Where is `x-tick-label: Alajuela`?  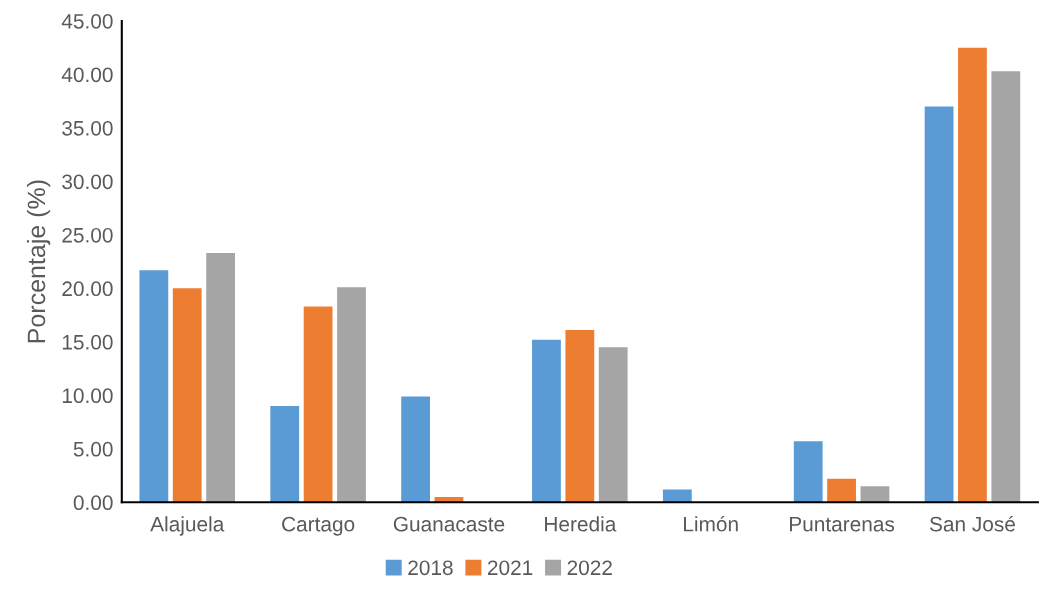
x-tick-label: Alajuela is located at coordinates (187, 526).